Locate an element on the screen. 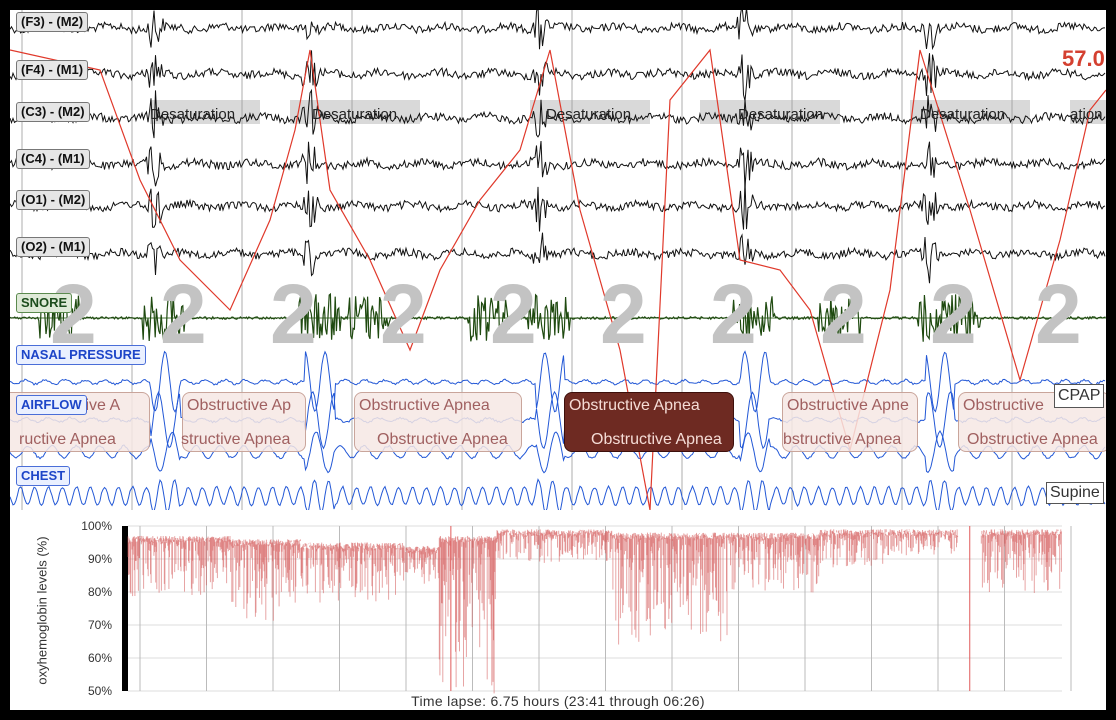 The width and height of the screenshot is (1116, 720). y-tick-label: 70% is located at coordinates (99, 625).